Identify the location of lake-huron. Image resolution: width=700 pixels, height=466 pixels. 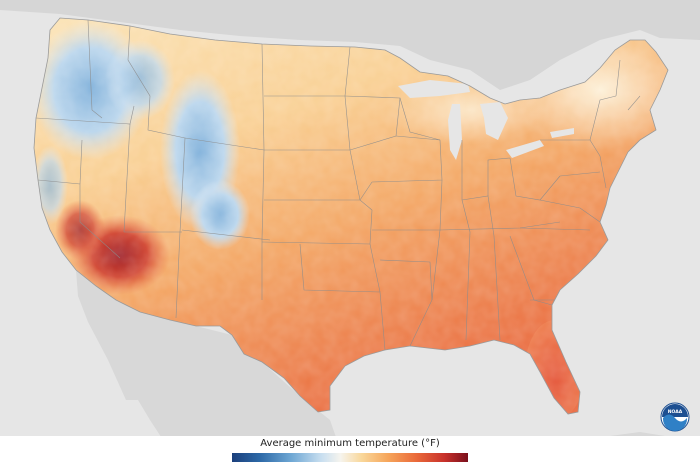
(494, 121).